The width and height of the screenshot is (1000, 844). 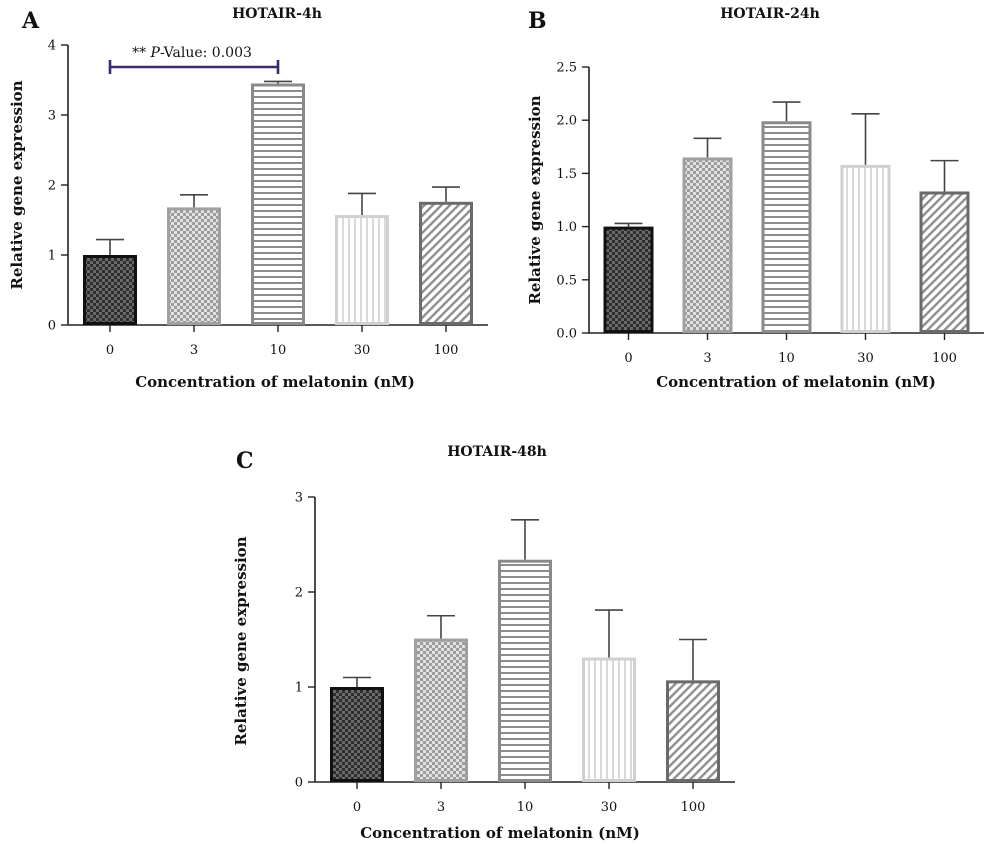 I want to click on y-axis-label-a: Relative gene expression, so click(x=17, y=184).